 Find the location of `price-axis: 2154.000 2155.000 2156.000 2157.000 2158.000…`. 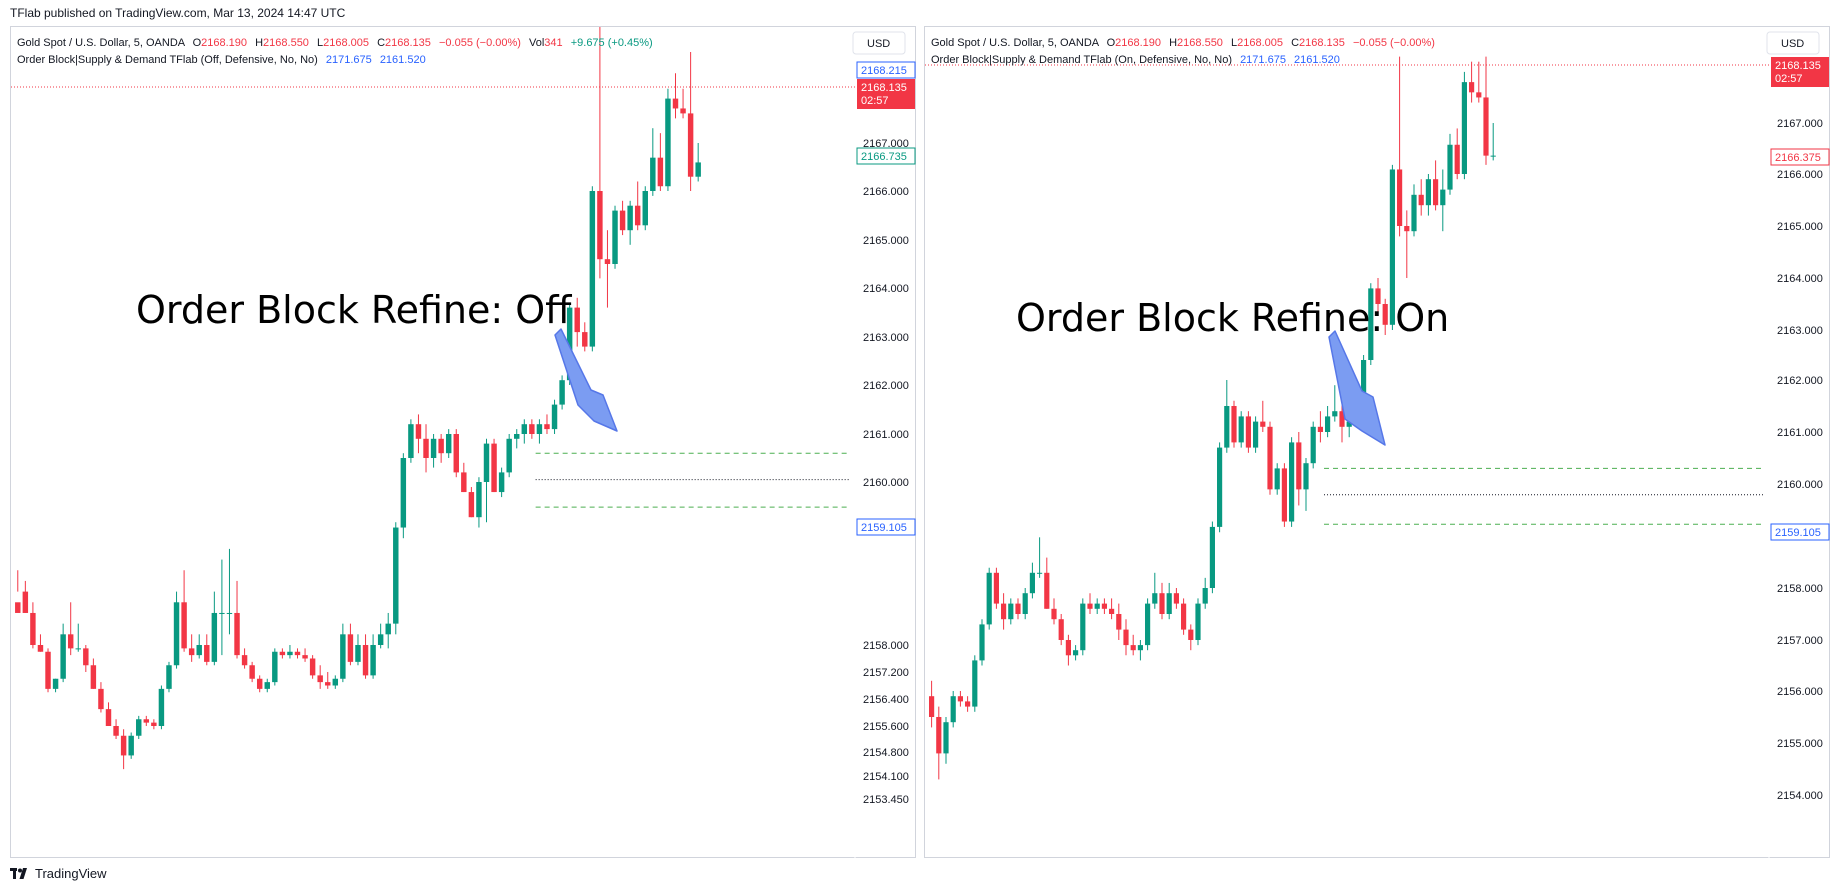

price-axis: 2154.000 2155.000 2156.000 2157.000 2158.000… is located at coordinates (1800, 460).